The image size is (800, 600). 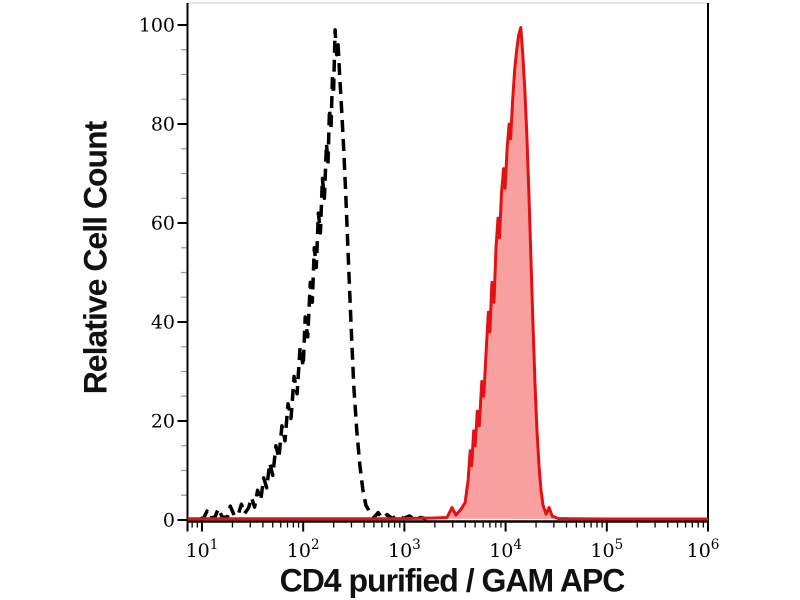 I want to click on x-axis-ticks, so click(x=447, y=527).